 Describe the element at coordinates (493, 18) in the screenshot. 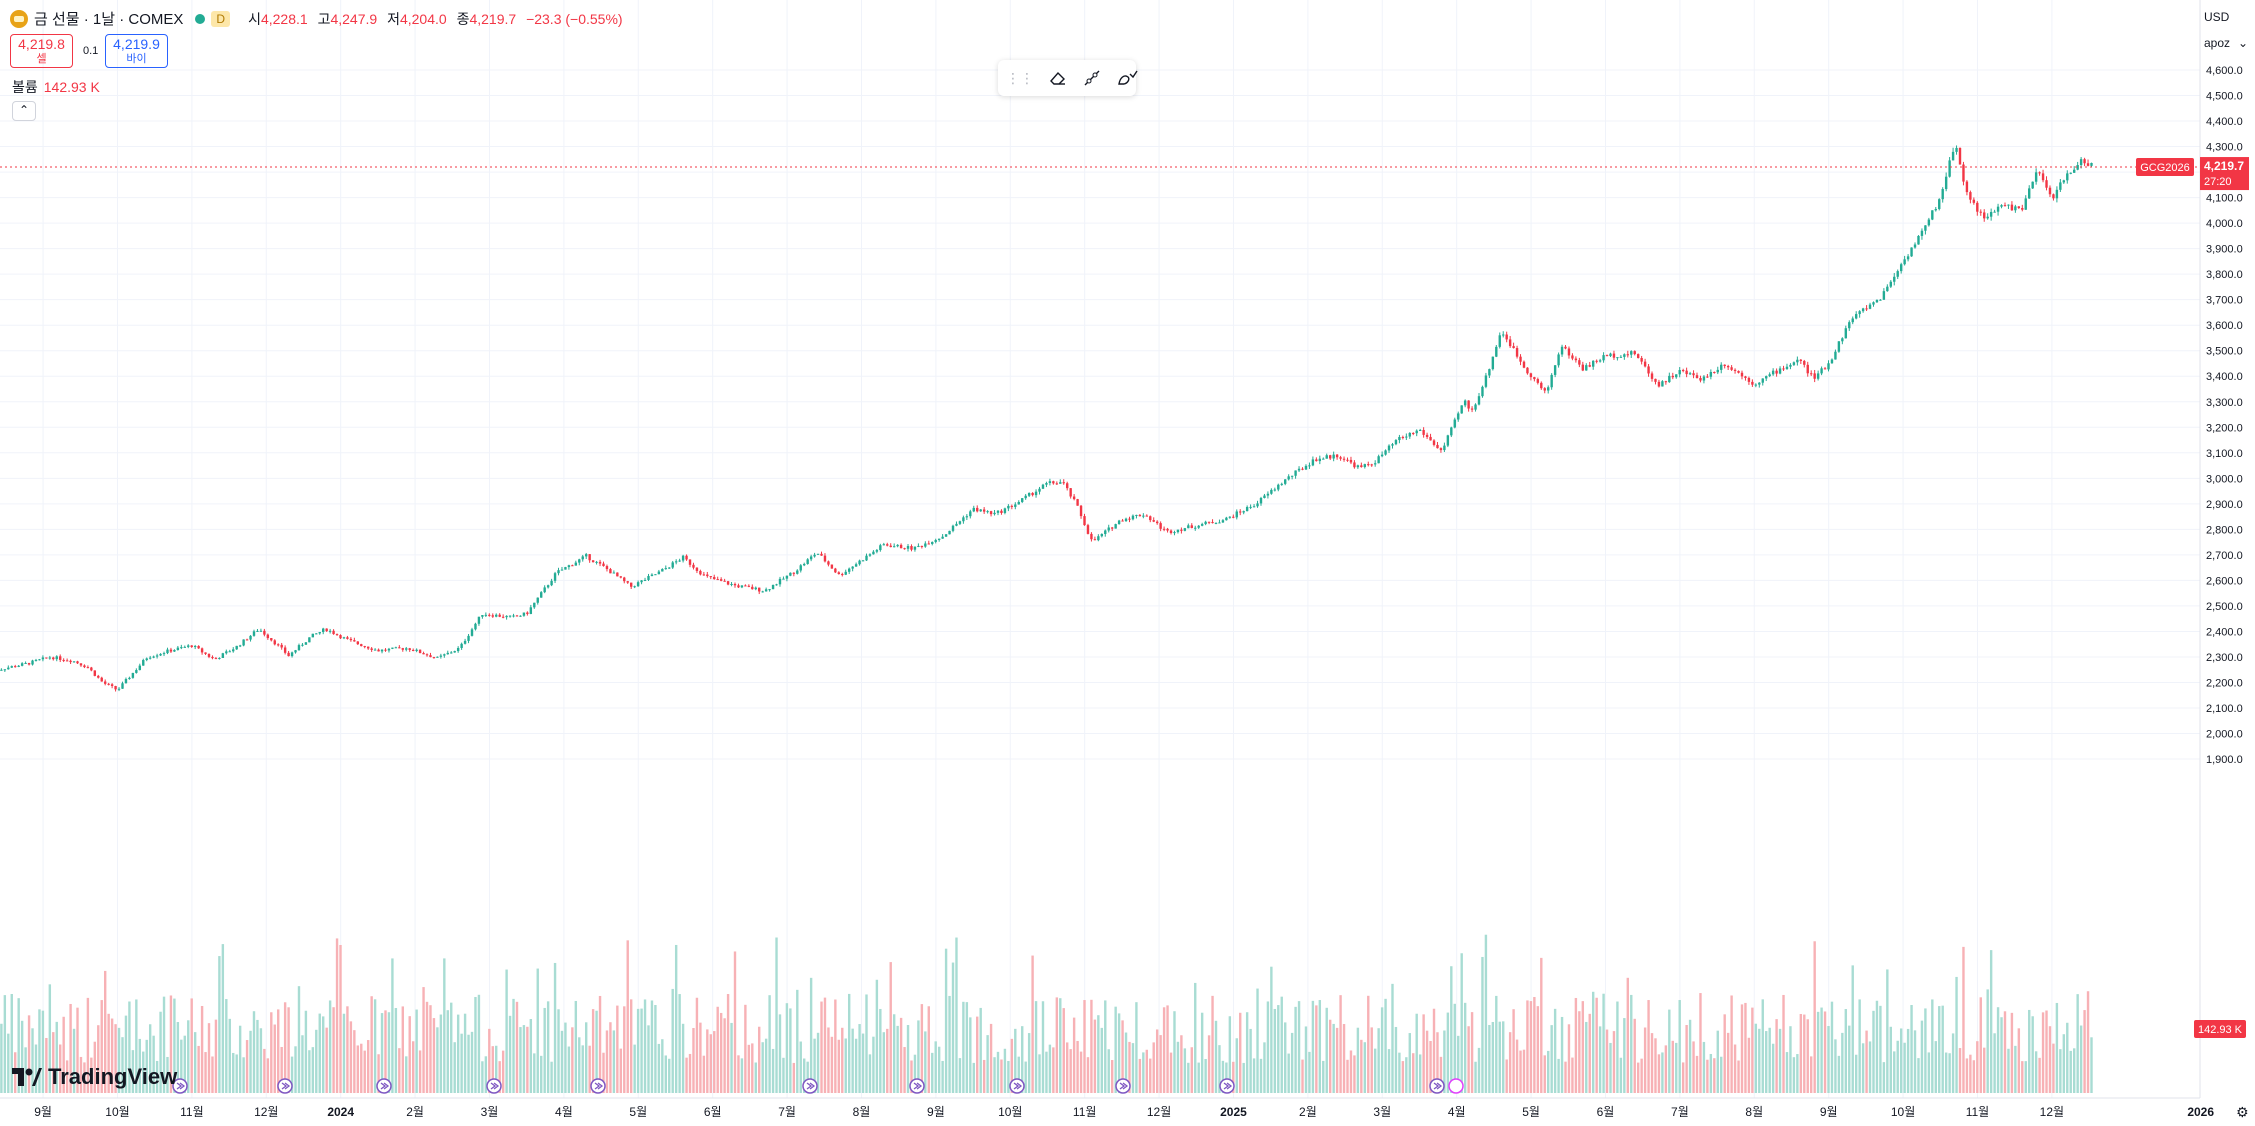

I see `ohlc-close-value: 4,219.7` at that location.